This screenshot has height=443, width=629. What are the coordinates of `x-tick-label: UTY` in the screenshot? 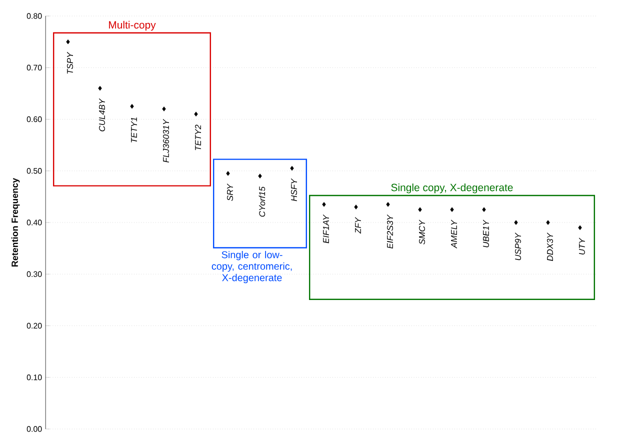 It's located at (582, 246).